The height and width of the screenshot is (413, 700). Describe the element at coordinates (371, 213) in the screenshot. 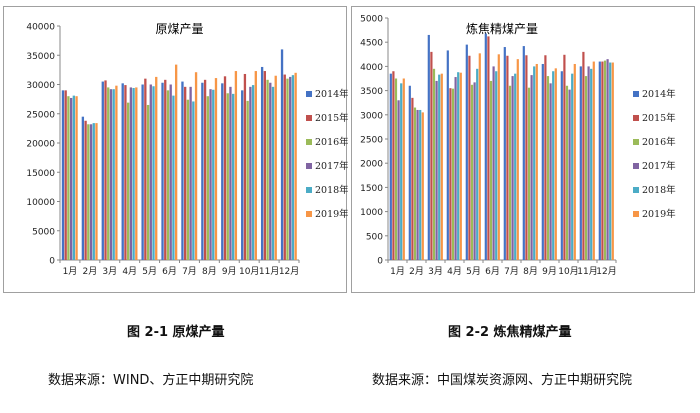

I see `y-tick-label: 1000` at that location.